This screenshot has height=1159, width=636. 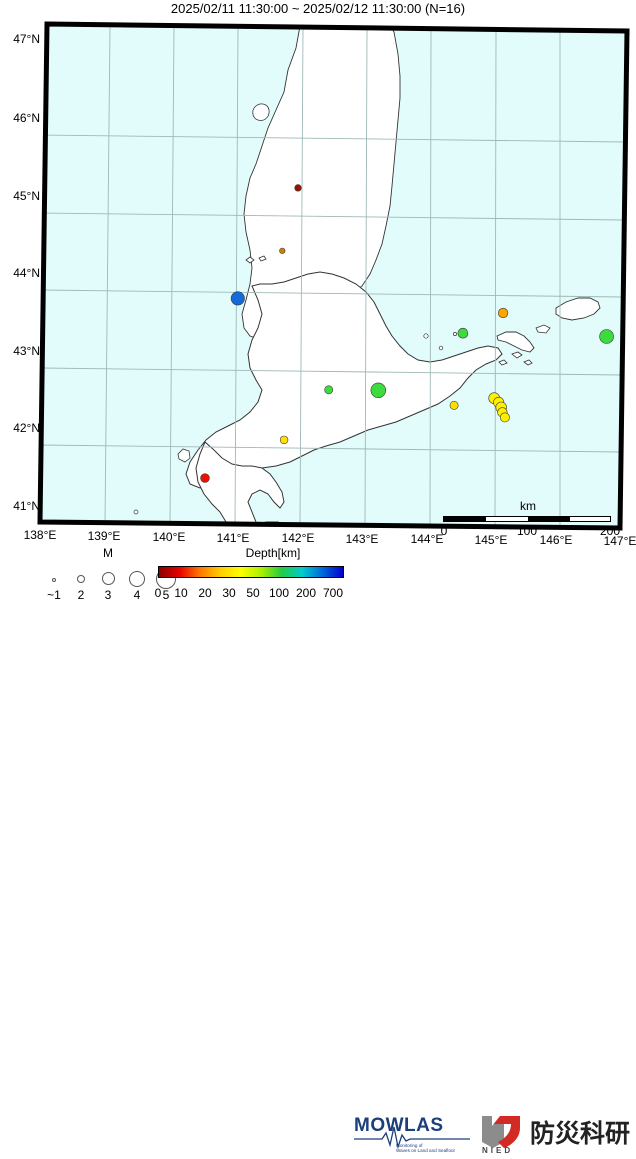 I want to click on lat-label-46: 46°N, so click(x=26, y=118).